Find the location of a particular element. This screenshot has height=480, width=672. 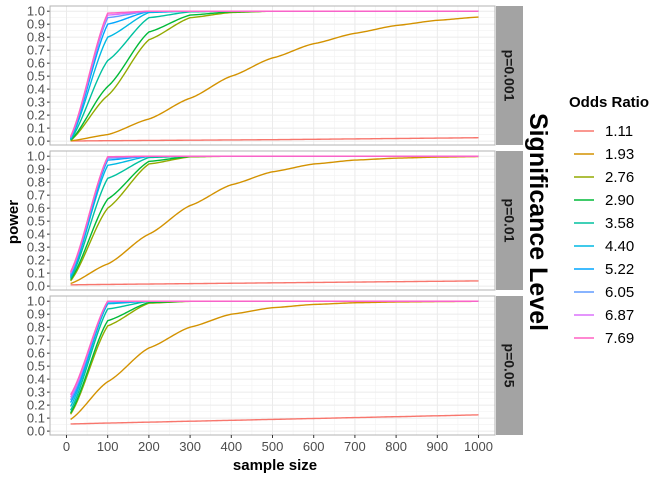

legend-label: 1.93 is located at coordinates (619, 154).